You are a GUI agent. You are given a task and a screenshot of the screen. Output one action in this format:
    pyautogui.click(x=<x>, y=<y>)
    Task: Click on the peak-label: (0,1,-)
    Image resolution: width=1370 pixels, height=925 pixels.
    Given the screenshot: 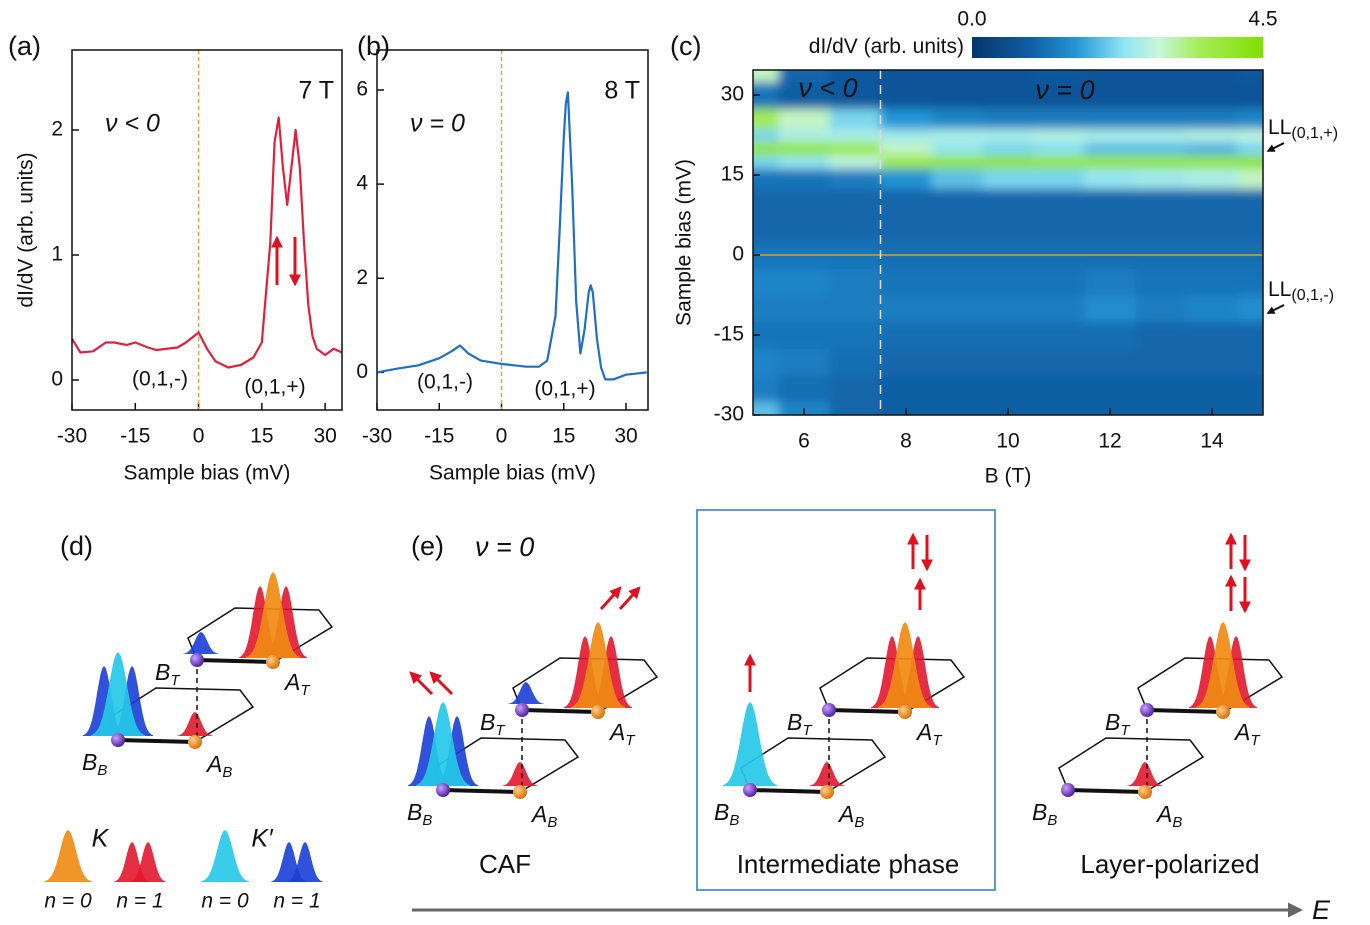 What is the action you would take?
    pyautogui.click(x=160, y=379)
    